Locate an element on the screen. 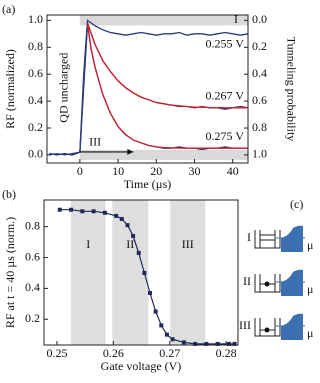 The height and width of the screenshot is (383, 320). x-tick-label: 0 is located at coordinates (80, 171).